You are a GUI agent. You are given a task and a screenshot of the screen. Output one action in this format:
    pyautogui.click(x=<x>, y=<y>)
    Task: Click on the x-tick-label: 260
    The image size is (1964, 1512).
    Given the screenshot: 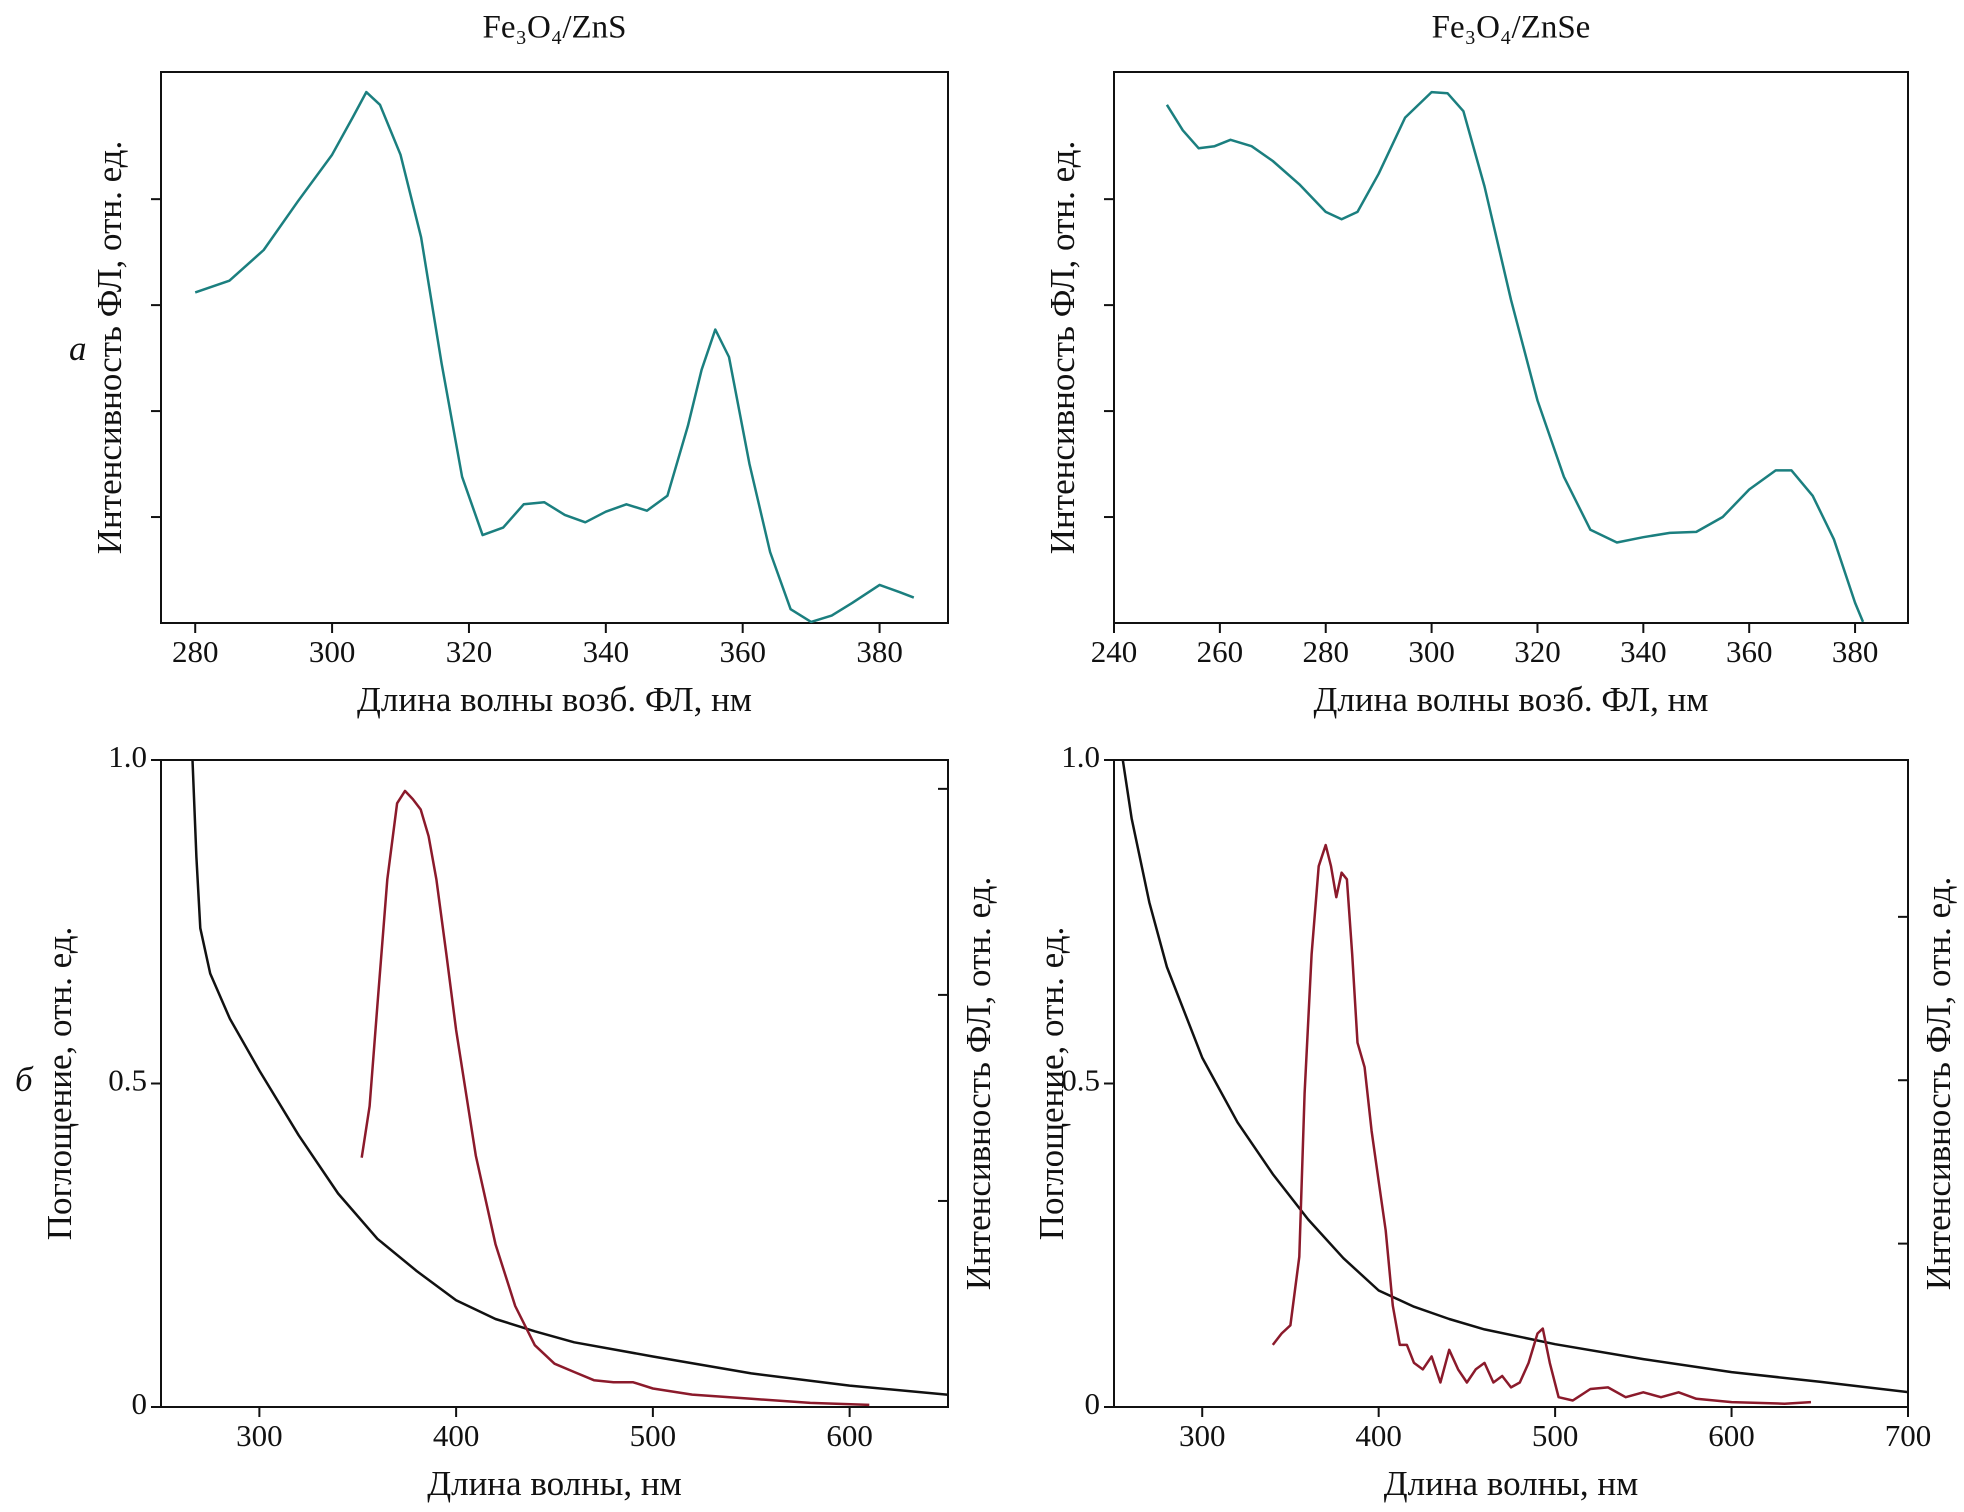 What is the action you would take?
    pyautogui.click(x=1220, y=651)
    